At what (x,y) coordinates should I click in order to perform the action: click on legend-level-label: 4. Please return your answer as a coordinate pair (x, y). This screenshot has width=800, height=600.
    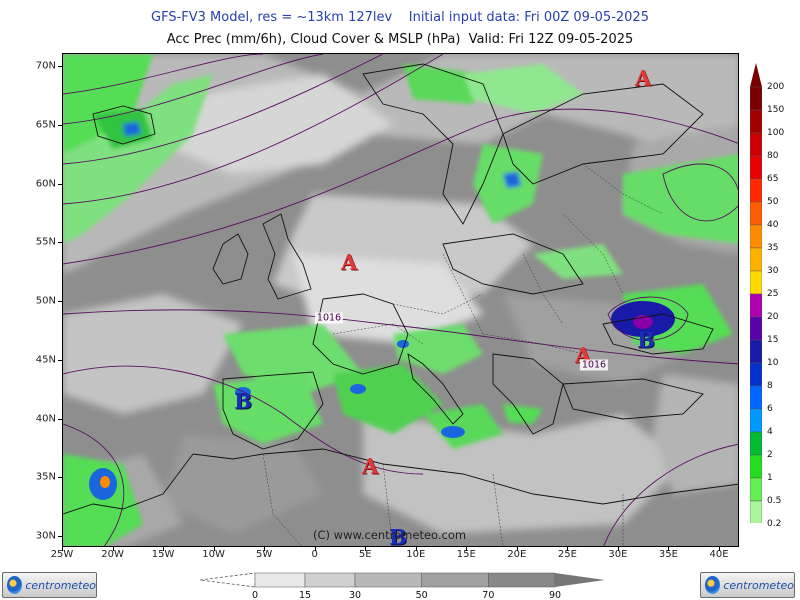
    Looking at the image, I should click on (770, 432).